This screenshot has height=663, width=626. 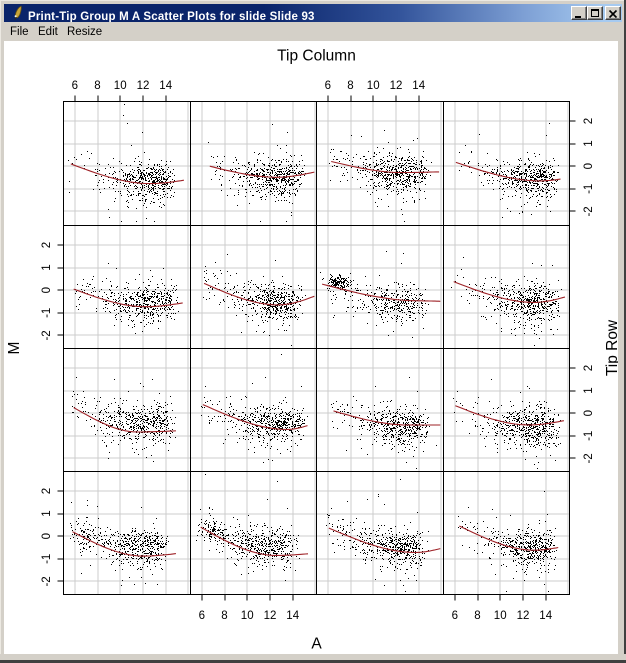 What do you see at coordinates (316, 644) in the screenshot?
I see `svg-text: A` at bounding box center [316, 644].